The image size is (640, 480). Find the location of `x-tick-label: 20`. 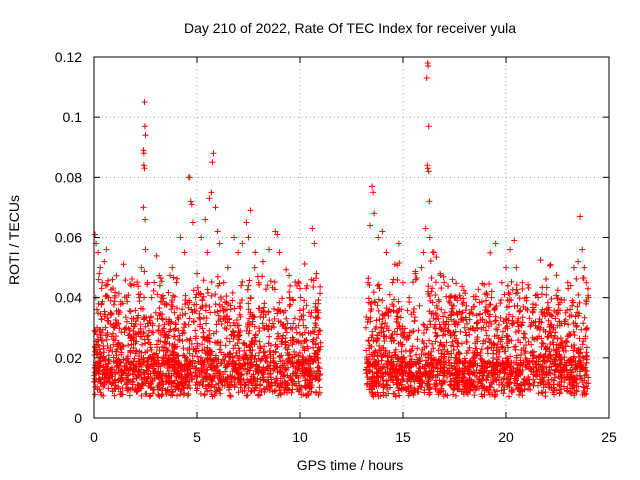

x-tick-label: 20 is located at coordinates (506, 437).